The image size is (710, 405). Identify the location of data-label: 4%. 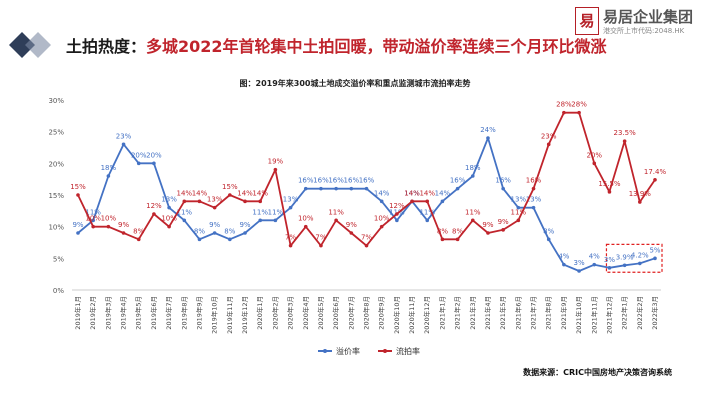
(594, 257).